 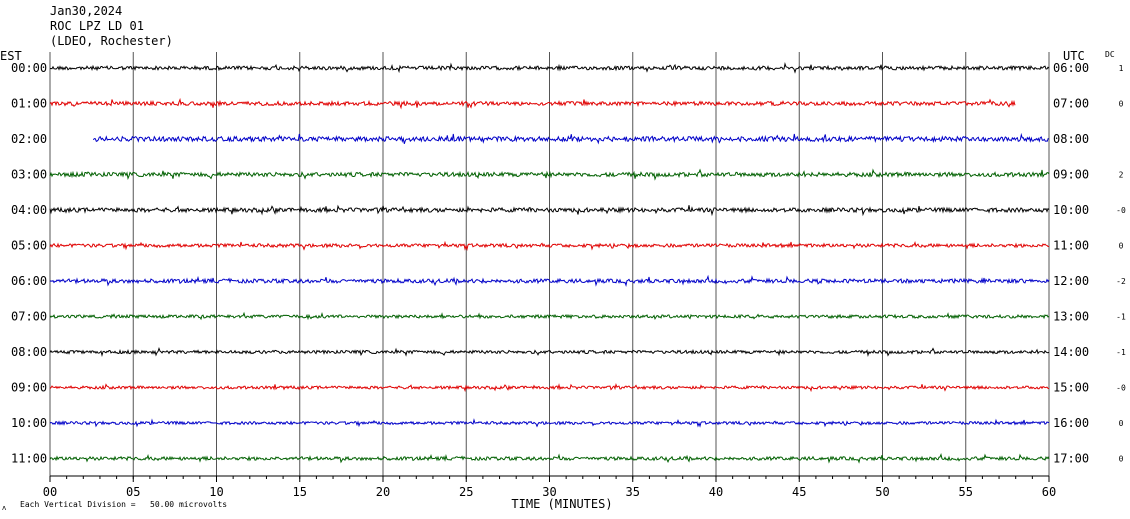 I want to click on utc-hour-label: 07:00, so click(x=1071, y=104).